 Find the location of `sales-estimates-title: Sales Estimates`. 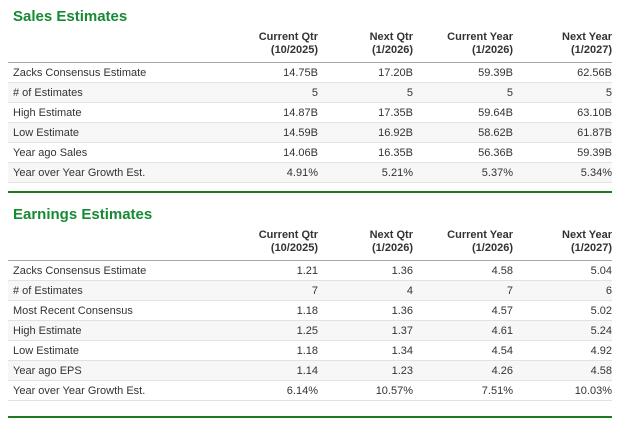

sales-estimates-title: Sales Estimates is located at coordinates (70, 16).